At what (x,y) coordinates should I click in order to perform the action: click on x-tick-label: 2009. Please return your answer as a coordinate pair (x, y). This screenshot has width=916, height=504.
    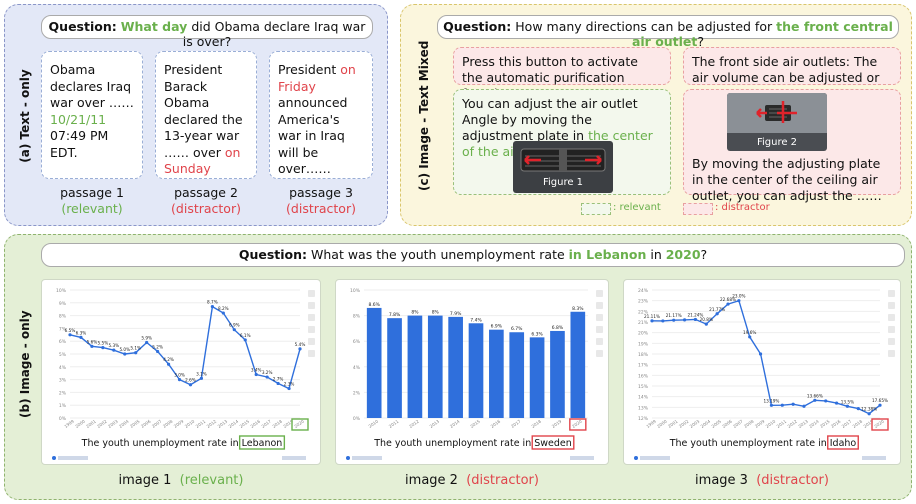
    Looking at the image, I should click on (760, 423).